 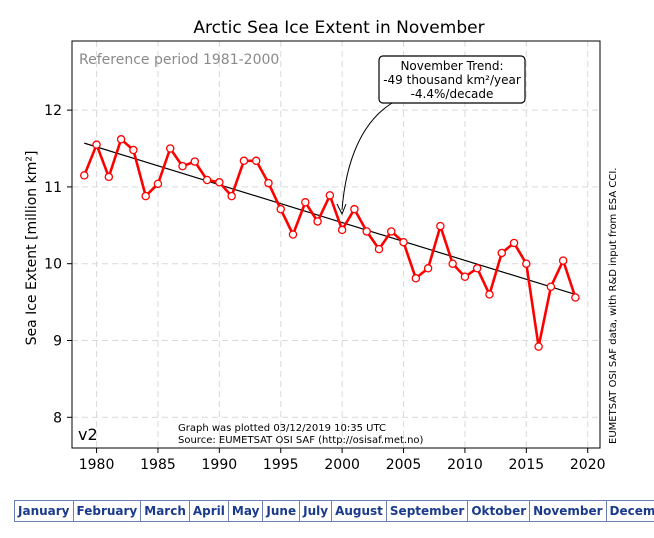 What do you see at coordinates (359, 511) in the screenshot?
I see `month-link-august: August` at bounding box center [359, 511].